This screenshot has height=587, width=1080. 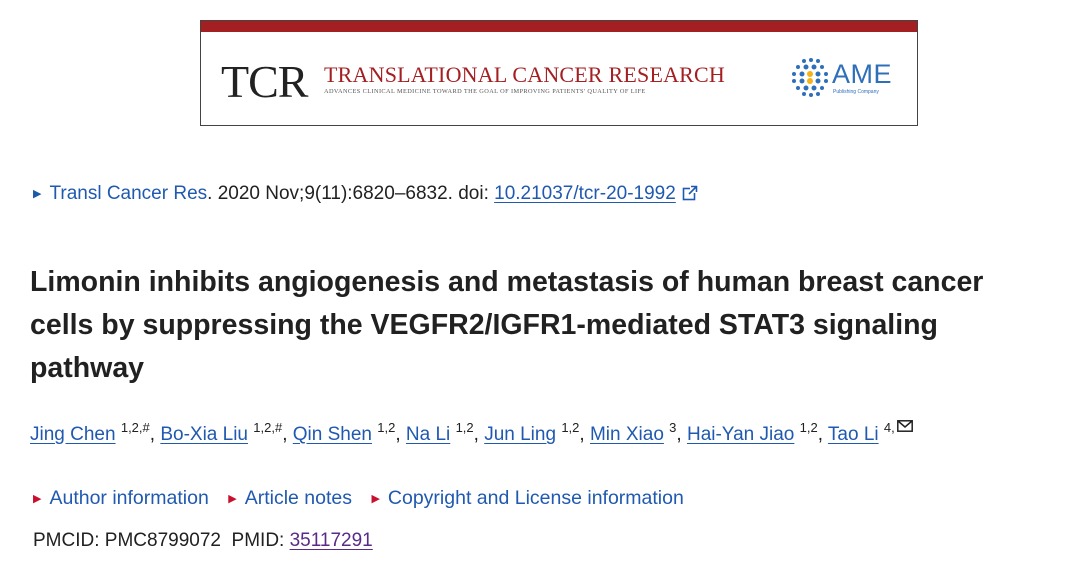 I want to click on author-link: Qin Shen, so click(x=332, y=434).